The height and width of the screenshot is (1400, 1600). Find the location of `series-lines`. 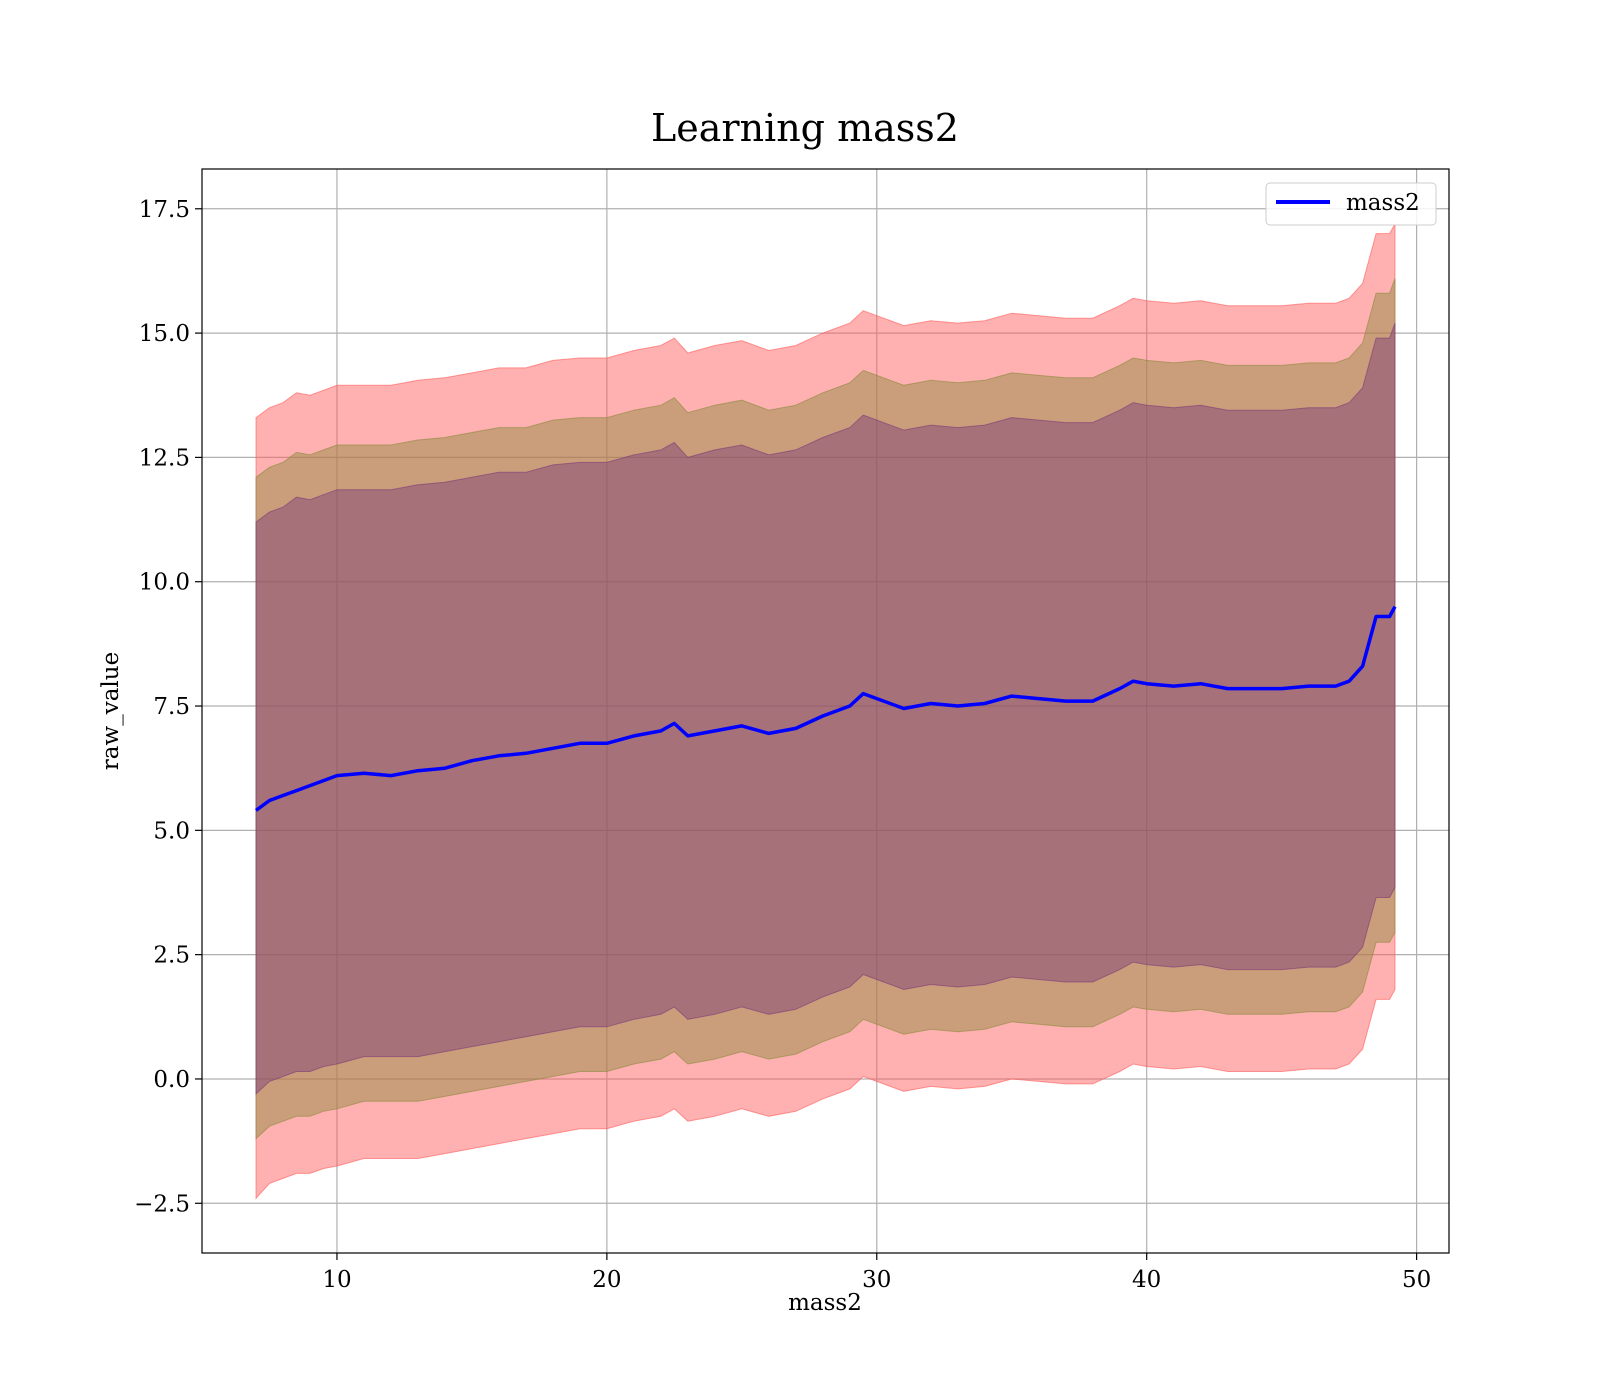

series-lines is located at coordinates (825, 708).